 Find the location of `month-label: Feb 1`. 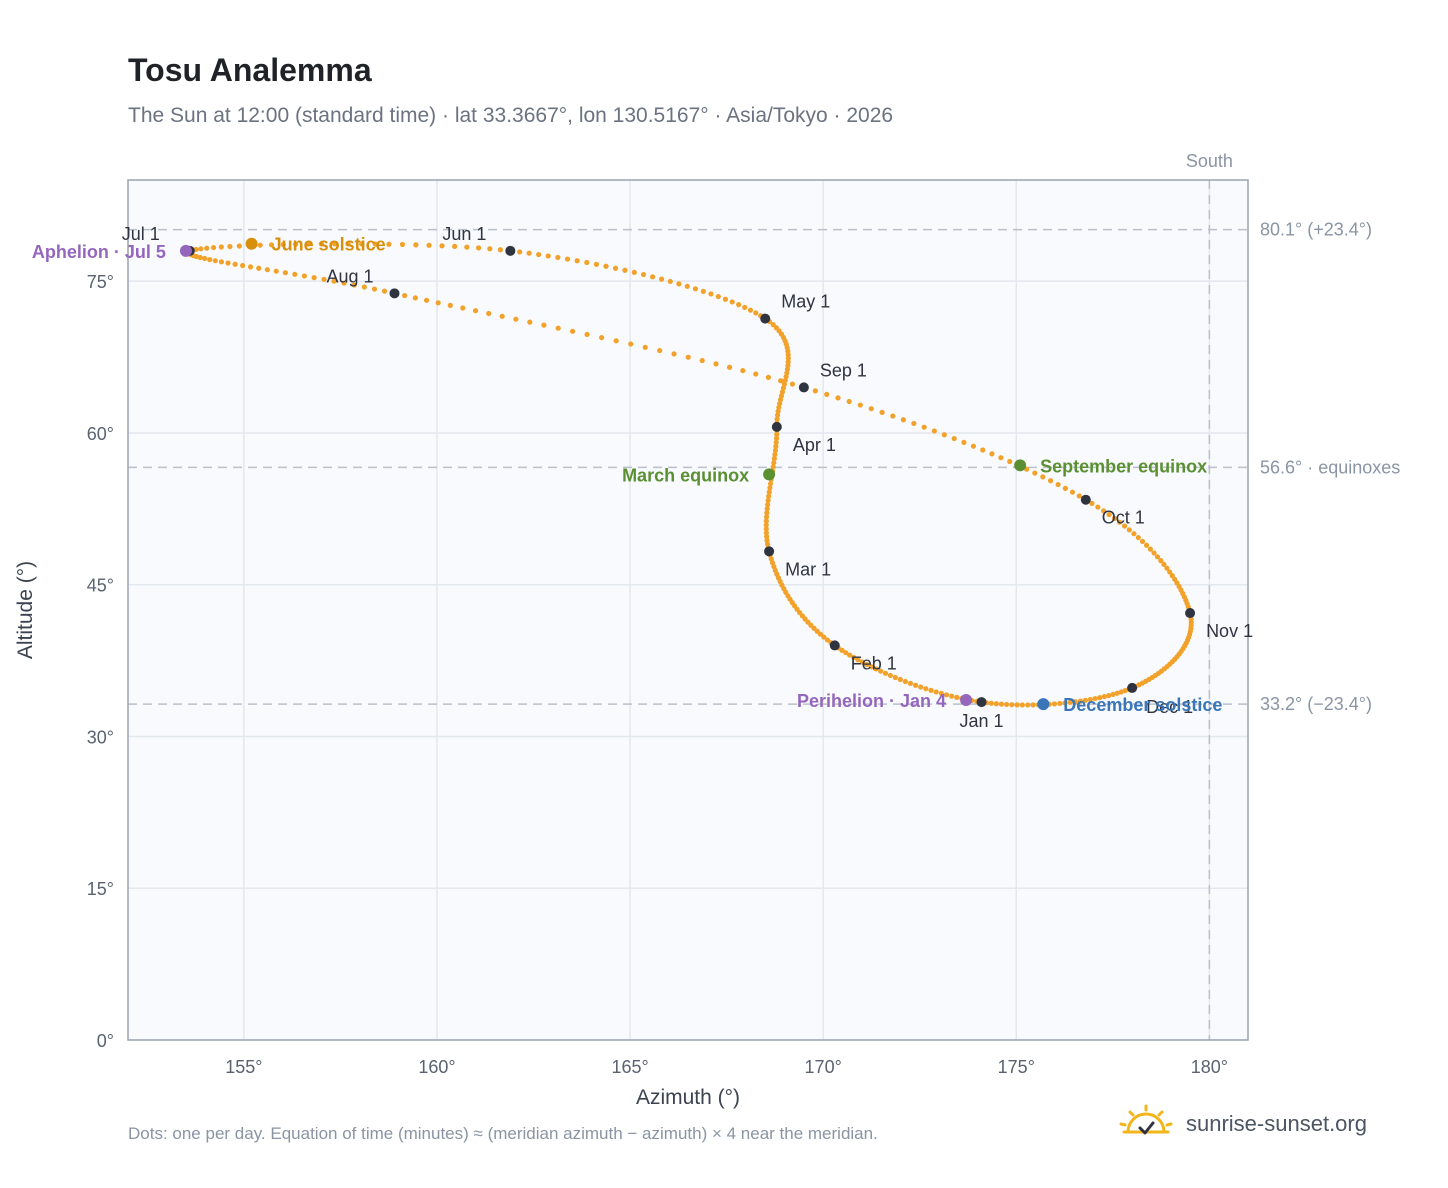

month-label: Feb 1 is located at coordinates (874, 663).